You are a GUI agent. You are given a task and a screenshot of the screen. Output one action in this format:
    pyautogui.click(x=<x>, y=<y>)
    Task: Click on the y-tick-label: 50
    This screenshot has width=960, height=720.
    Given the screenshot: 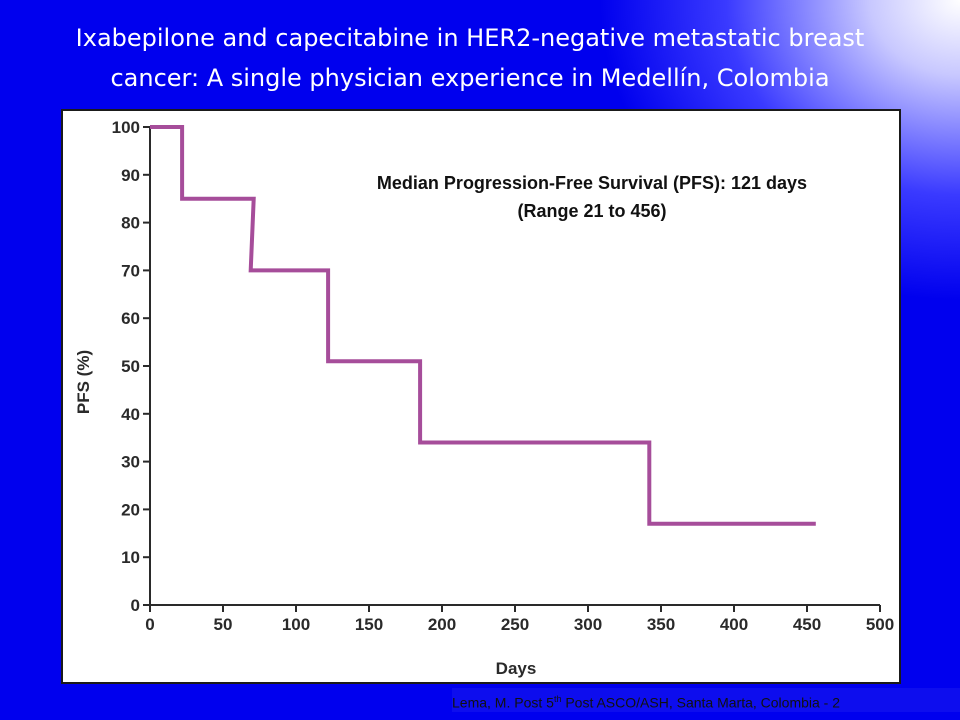 What is the action you would take?
    pyautogui.click(x=130, y=366)
    